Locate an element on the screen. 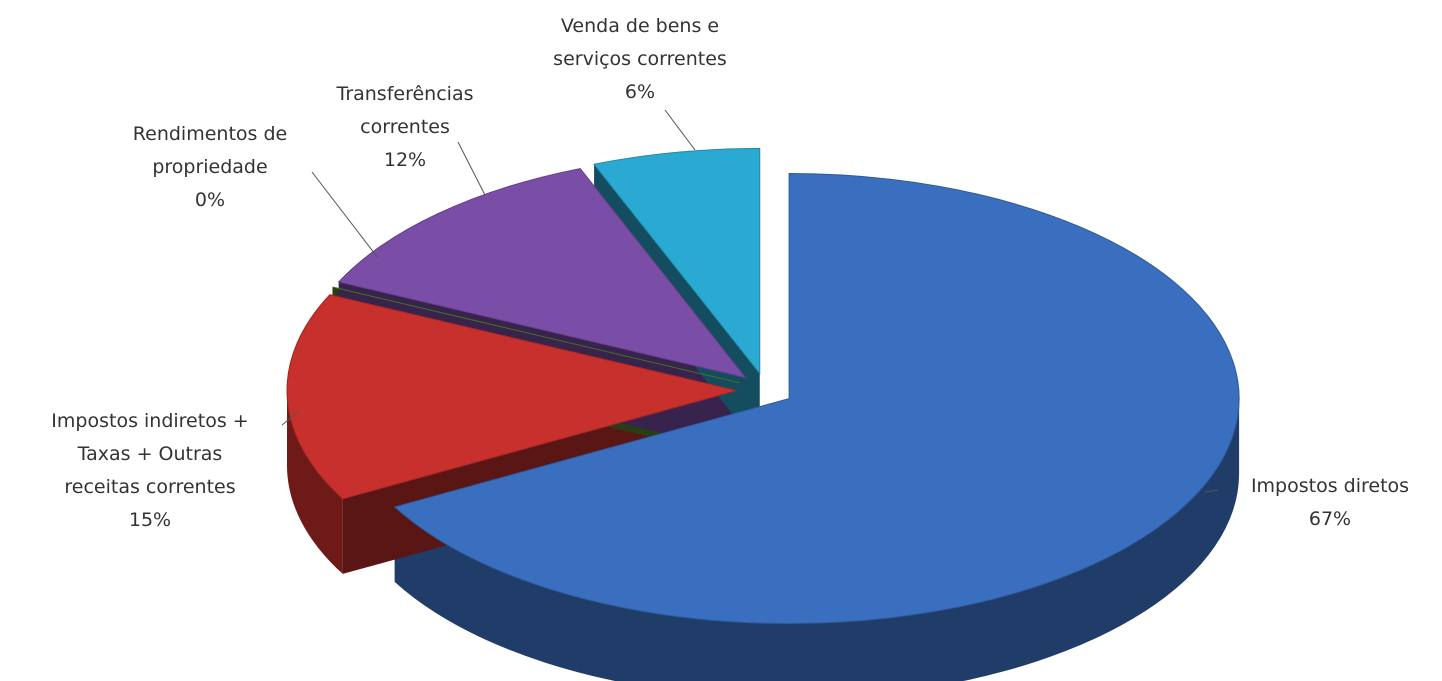  slice-value: 15% is located at coordinates (150, 520).